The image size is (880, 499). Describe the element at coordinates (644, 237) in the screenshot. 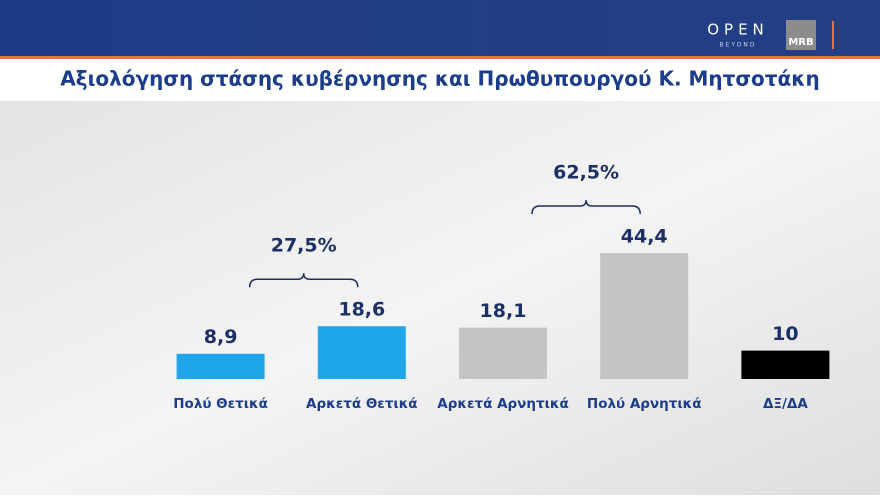

I see `value-label: 44,4` at that location.